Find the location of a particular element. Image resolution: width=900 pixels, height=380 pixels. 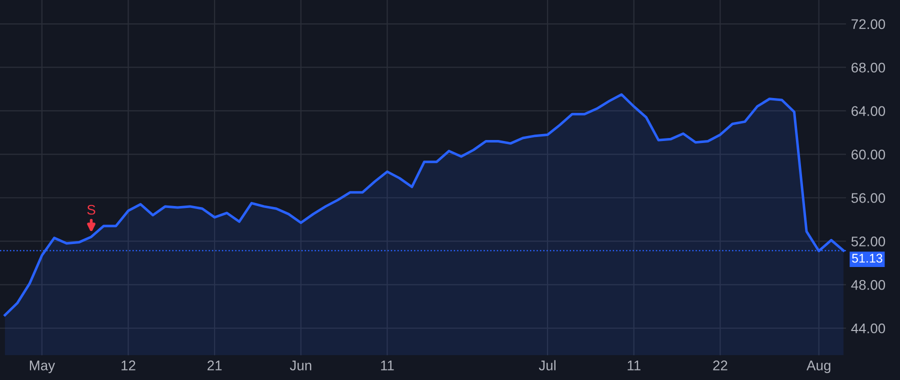

annotation: S is located at coordinates (91, 209).